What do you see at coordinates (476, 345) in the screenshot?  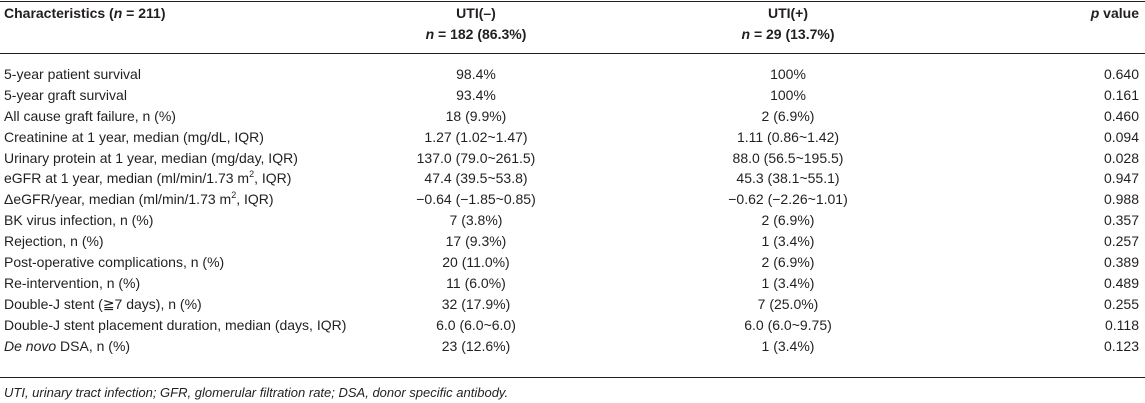 I see `uti-negative-value: 23 (12.6%)` at bounding box center [476, 345].